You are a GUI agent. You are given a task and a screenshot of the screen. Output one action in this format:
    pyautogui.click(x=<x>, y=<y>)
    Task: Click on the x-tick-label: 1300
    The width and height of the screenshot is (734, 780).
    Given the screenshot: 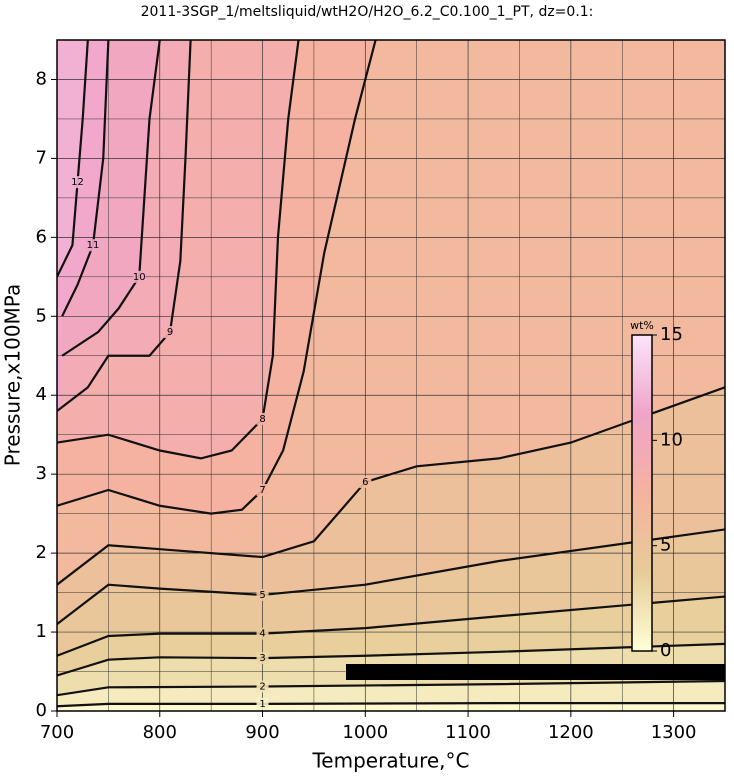 What is the action you would take?
    pyautogui.click(x=674, y=732)
    